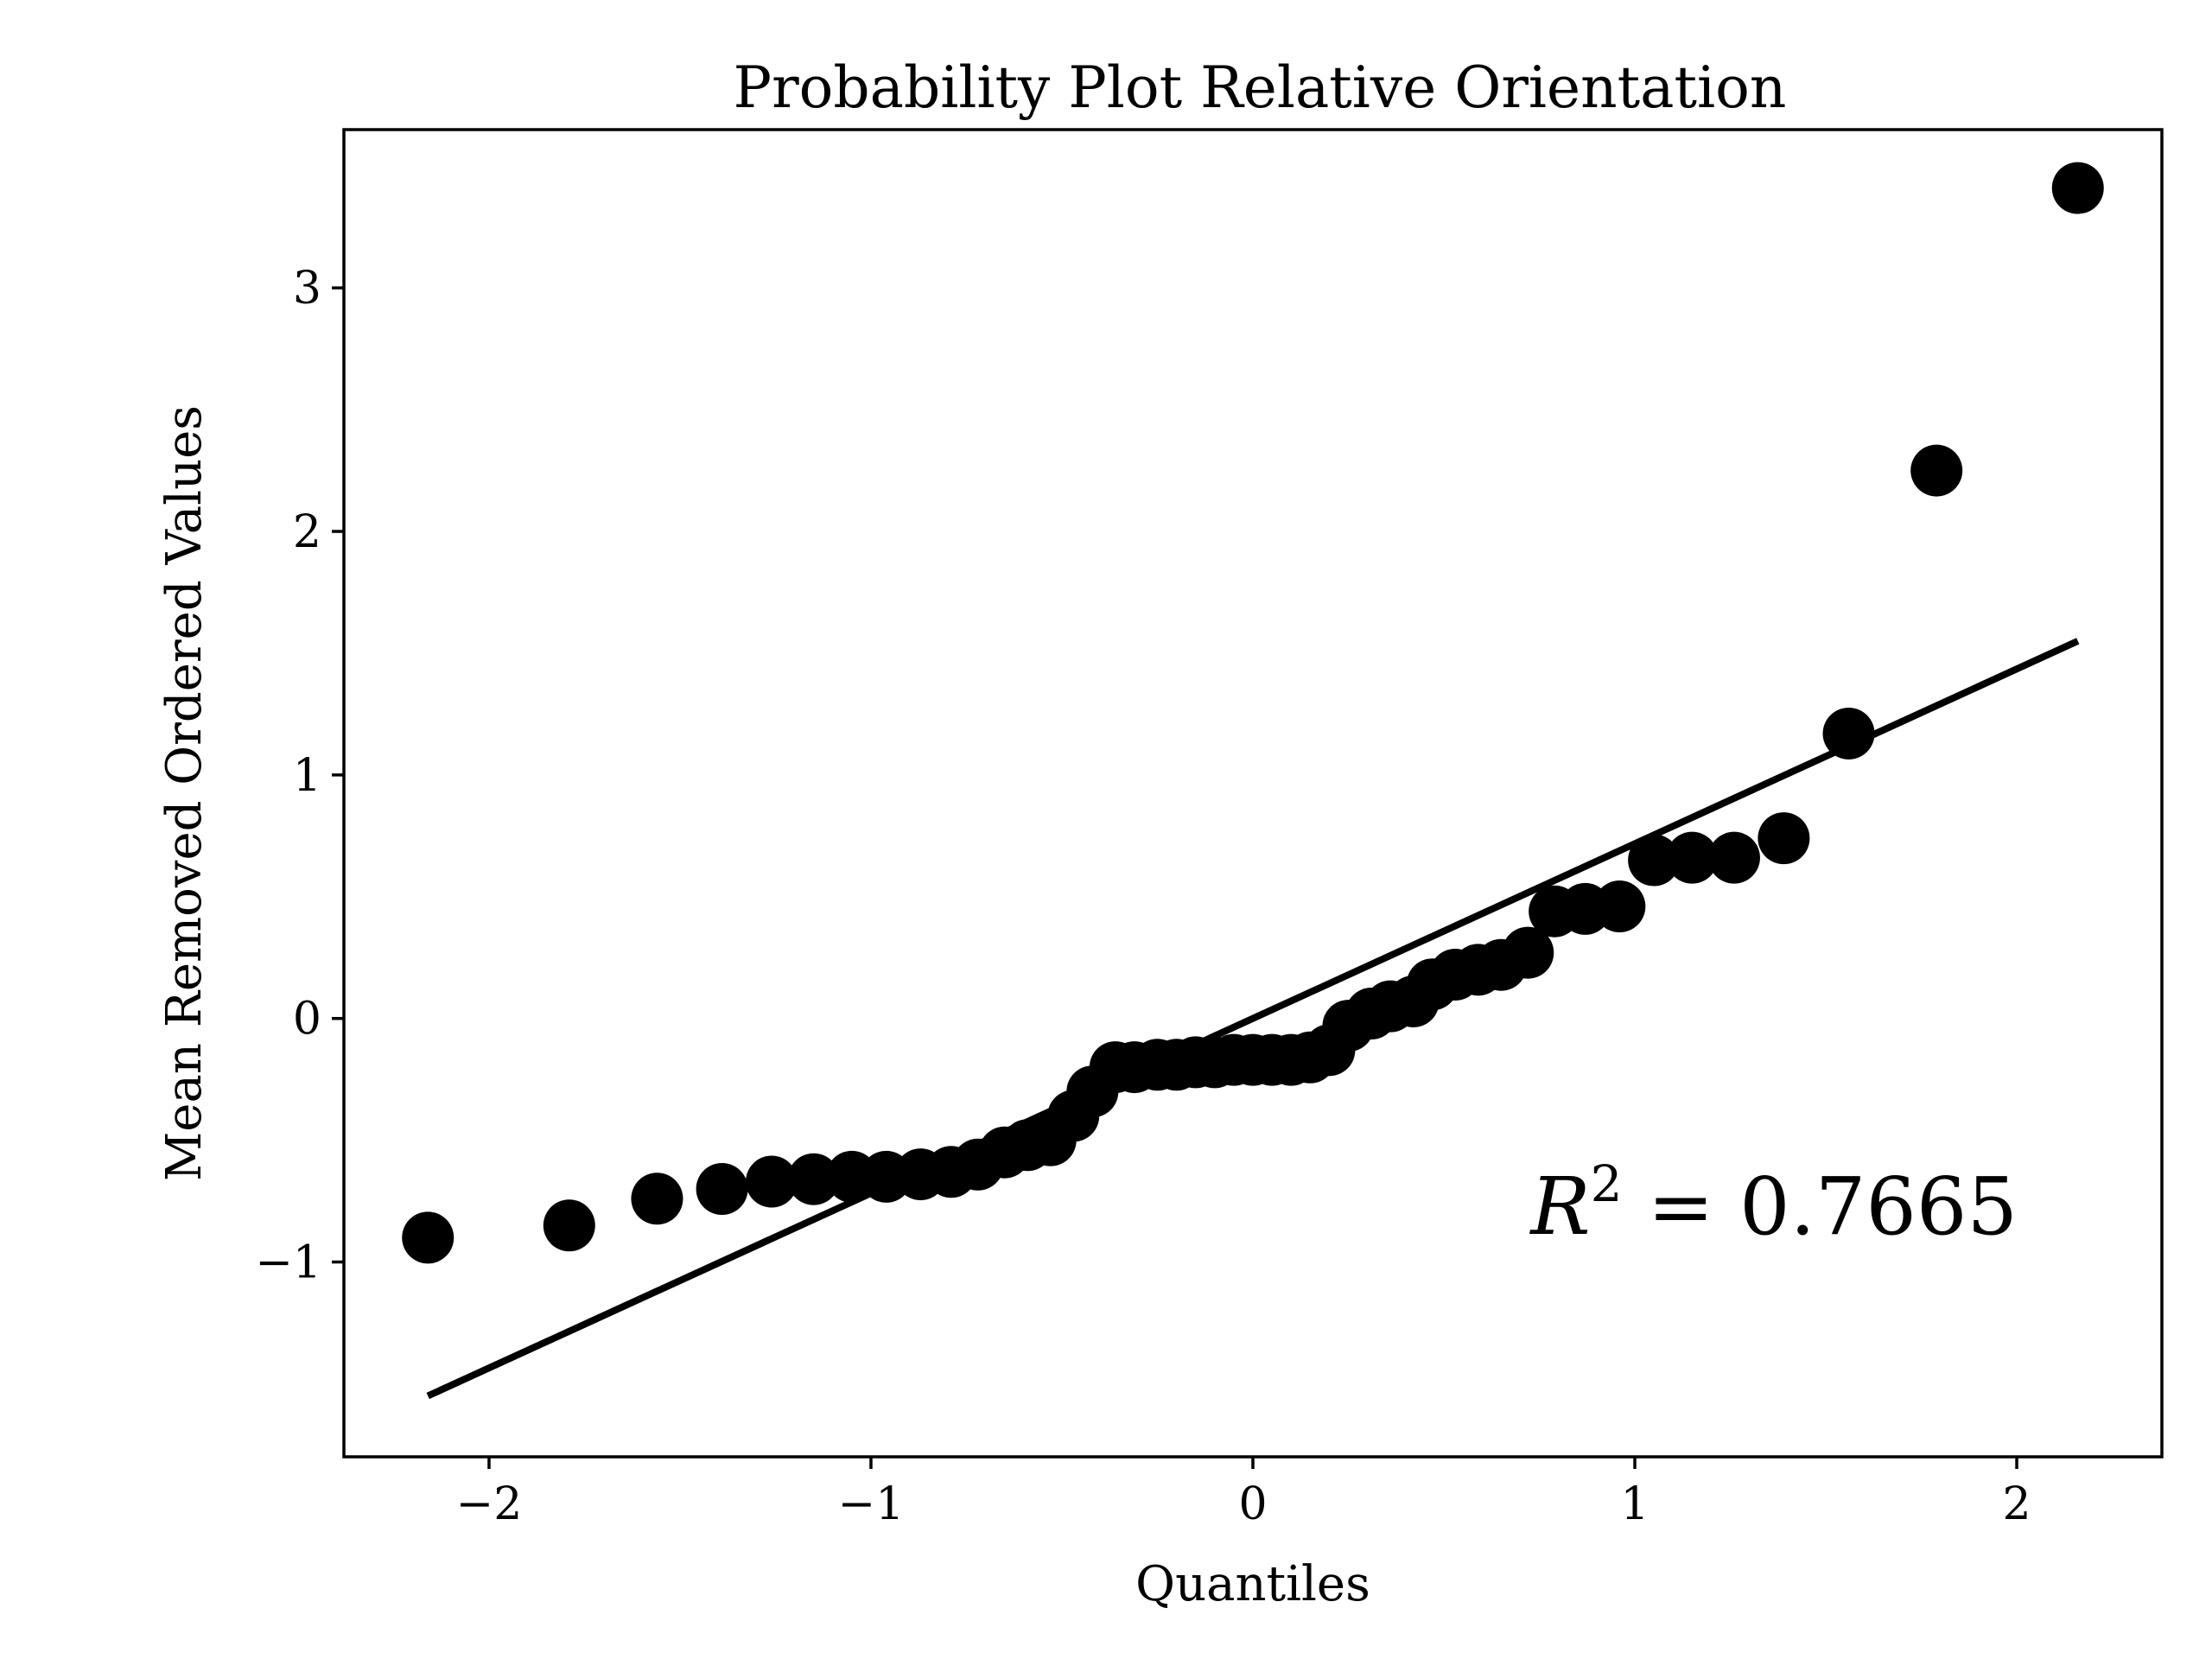  What do you see at coordinates (288, 1263) in the screenshot?
I see `y-tick-label: −1` at bounding box center [288, 1263].